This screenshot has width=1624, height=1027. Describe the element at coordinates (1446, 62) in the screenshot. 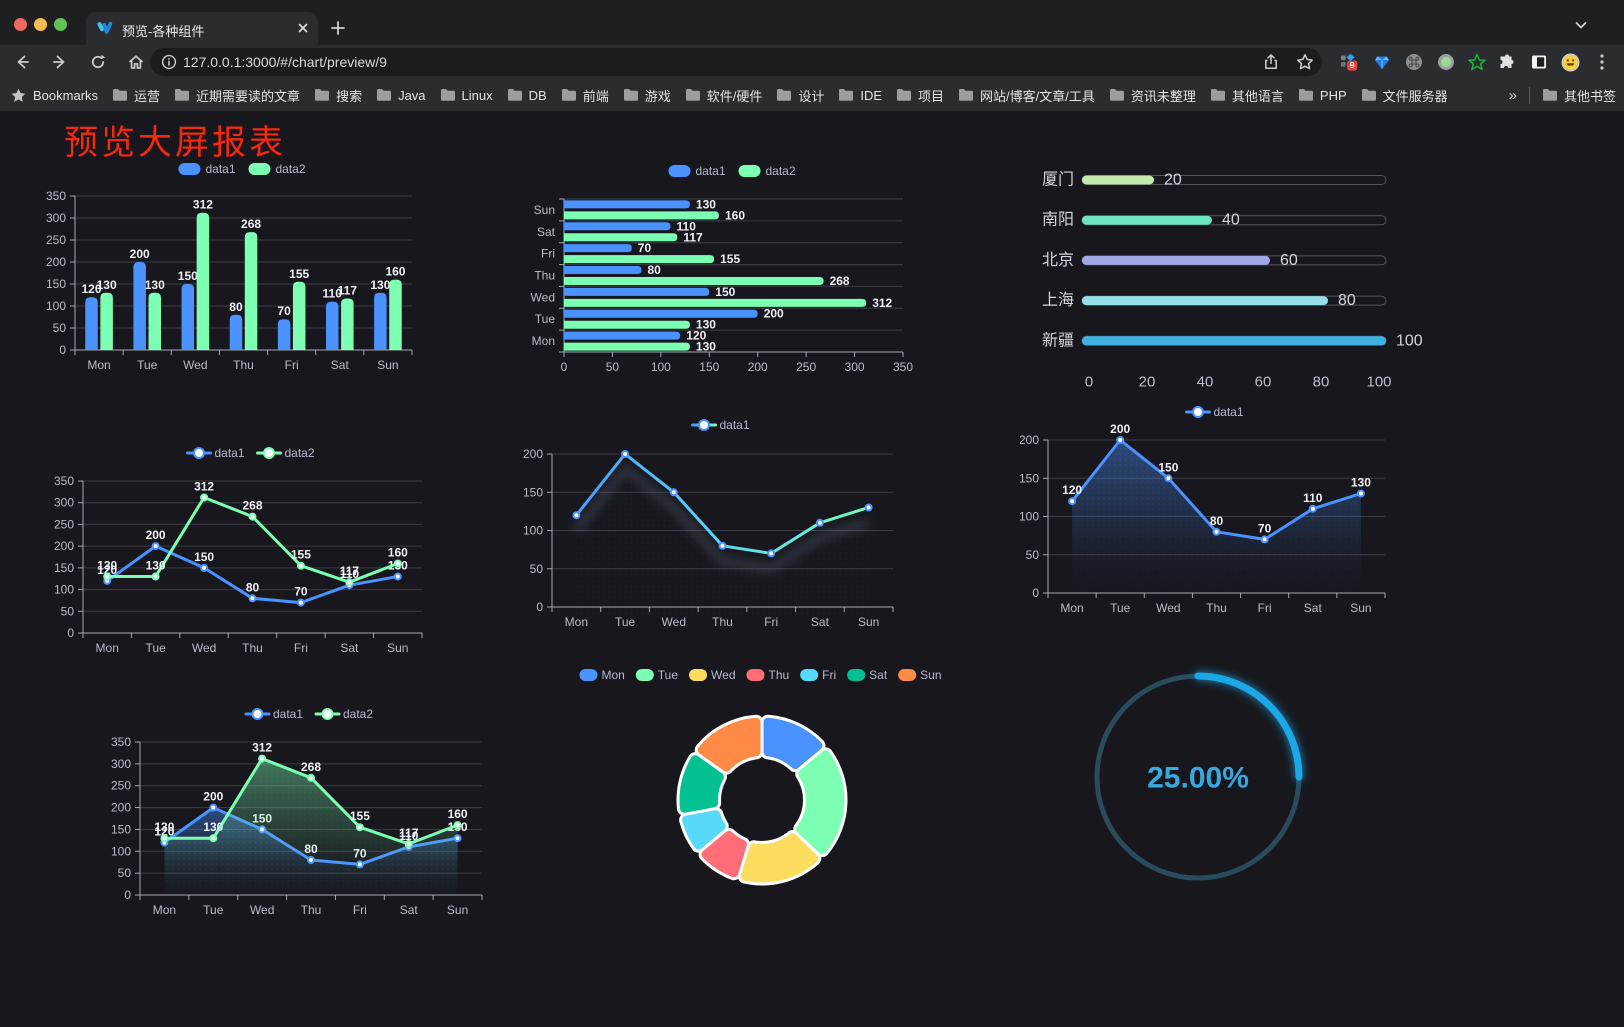

I see `extension-record-icon` at that location.